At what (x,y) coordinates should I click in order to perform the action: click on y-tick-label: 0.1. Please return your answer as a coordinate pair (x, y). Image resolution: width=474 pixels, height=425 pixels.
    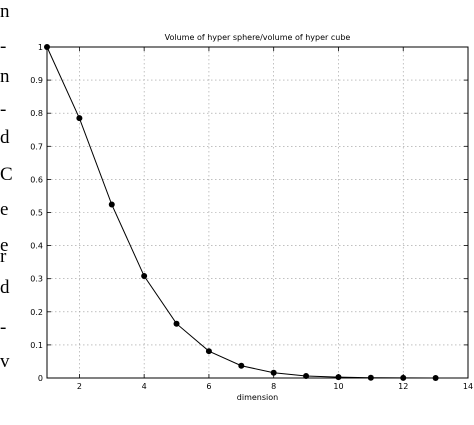
    Looking at the image, I should click on (36, 345).